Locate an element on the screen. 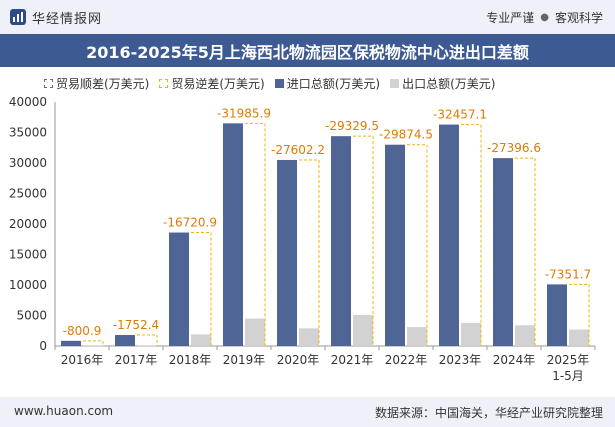 This screenshot has width=615, height=427. y-tick-label: 40000 is located at coordinates (28, 102).